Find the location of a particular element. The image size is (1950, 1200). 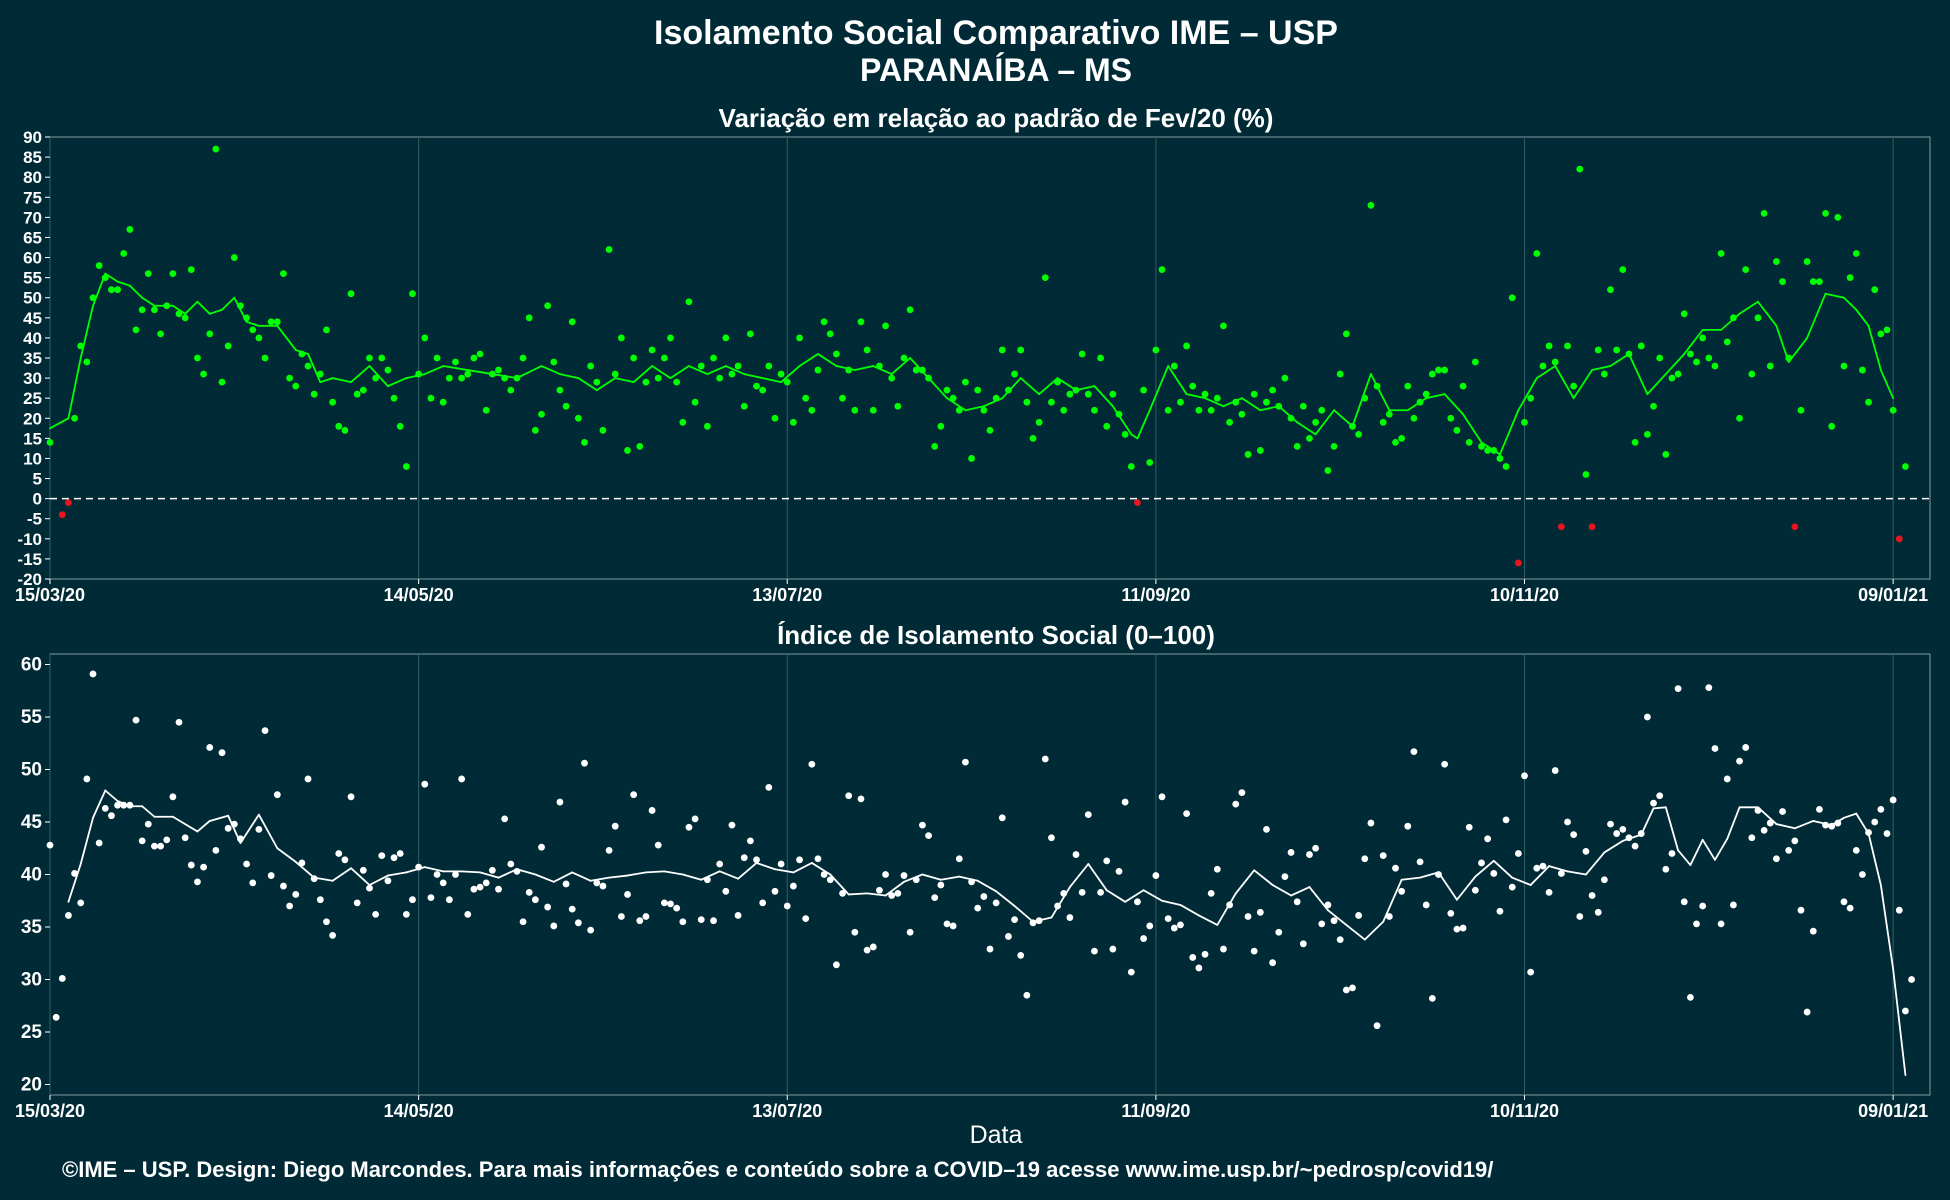

figure-title: Isolamento Social Comparativo IME – USP is located at coordinates (996, 33).